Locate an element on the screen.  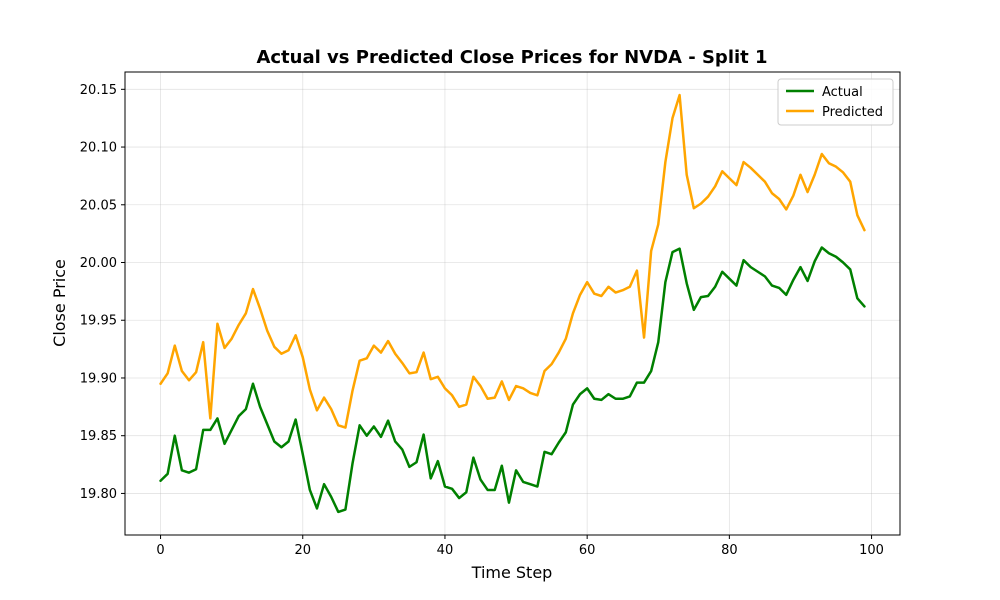
legend-label-actual: Actual is located at coordinates (842, 92).